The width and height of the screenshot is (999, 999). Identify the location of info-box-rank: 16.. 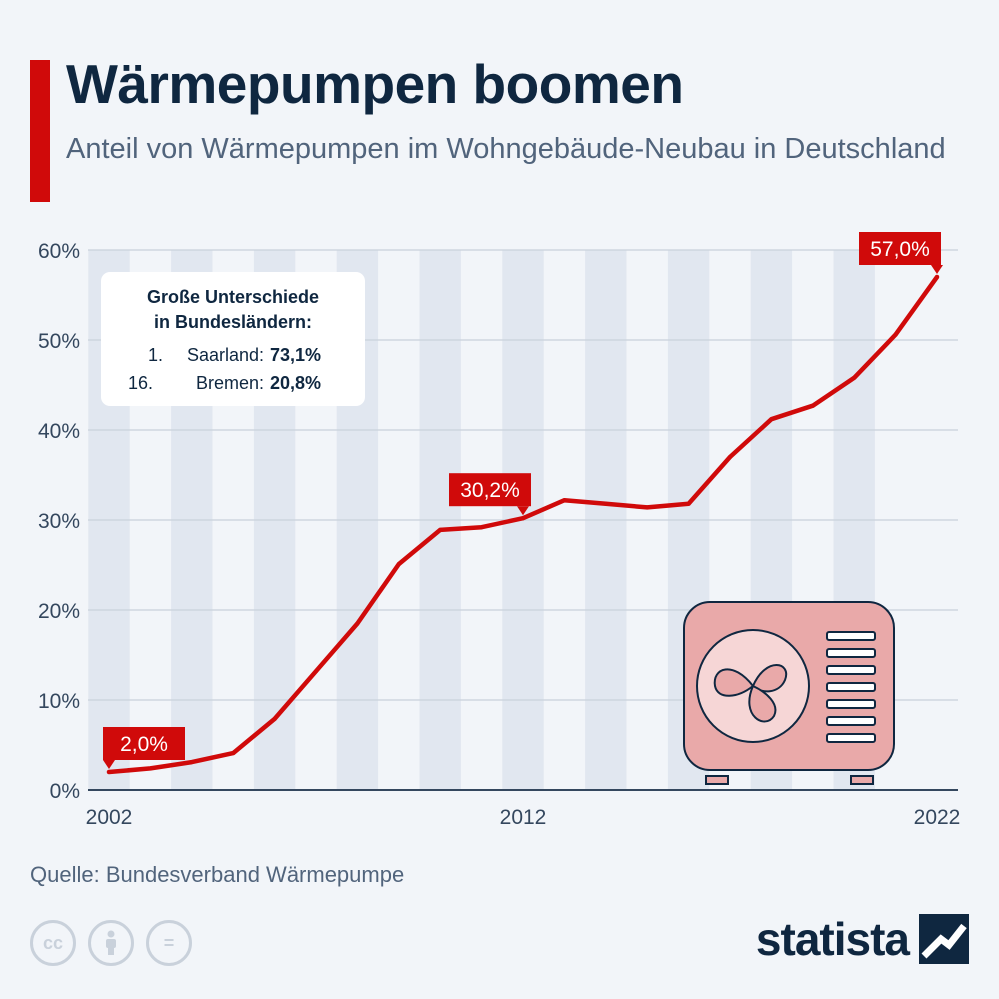
(140, 383).